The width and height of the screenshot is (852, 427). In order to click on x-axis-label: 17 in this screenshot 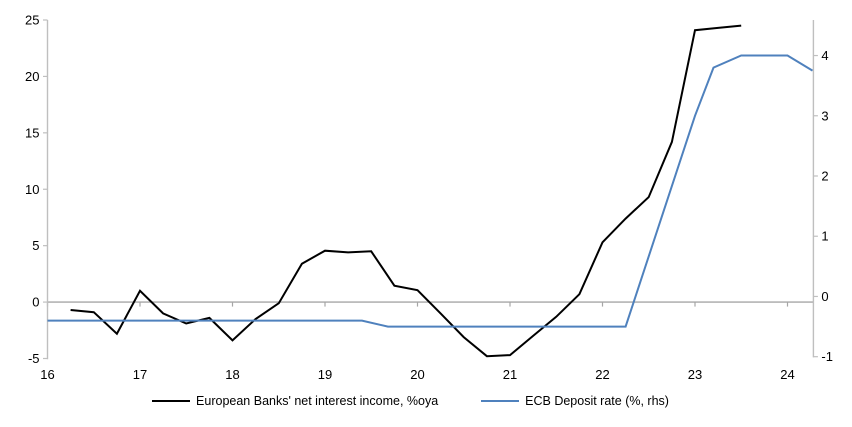, I will do `click(140, 374)`.